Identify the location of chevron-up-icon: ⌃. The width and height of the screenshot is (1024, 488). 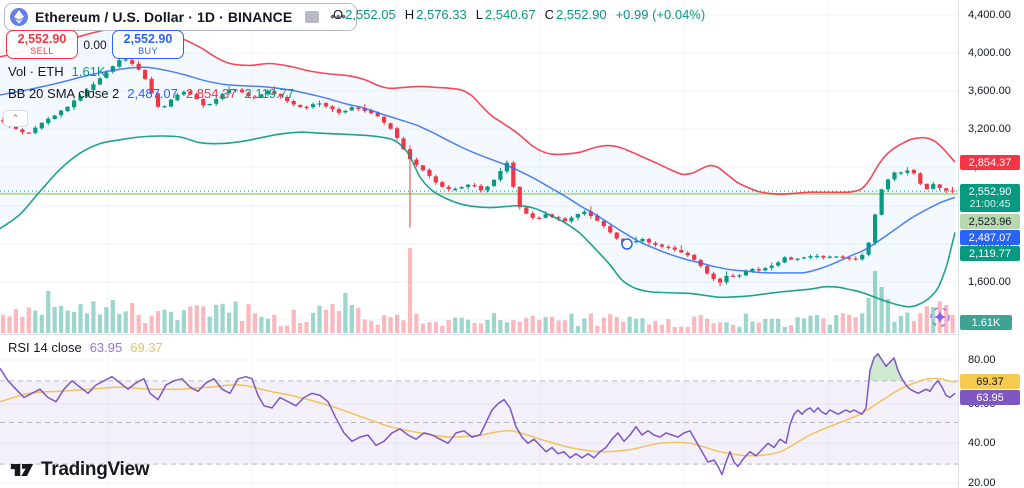
(15, 118).